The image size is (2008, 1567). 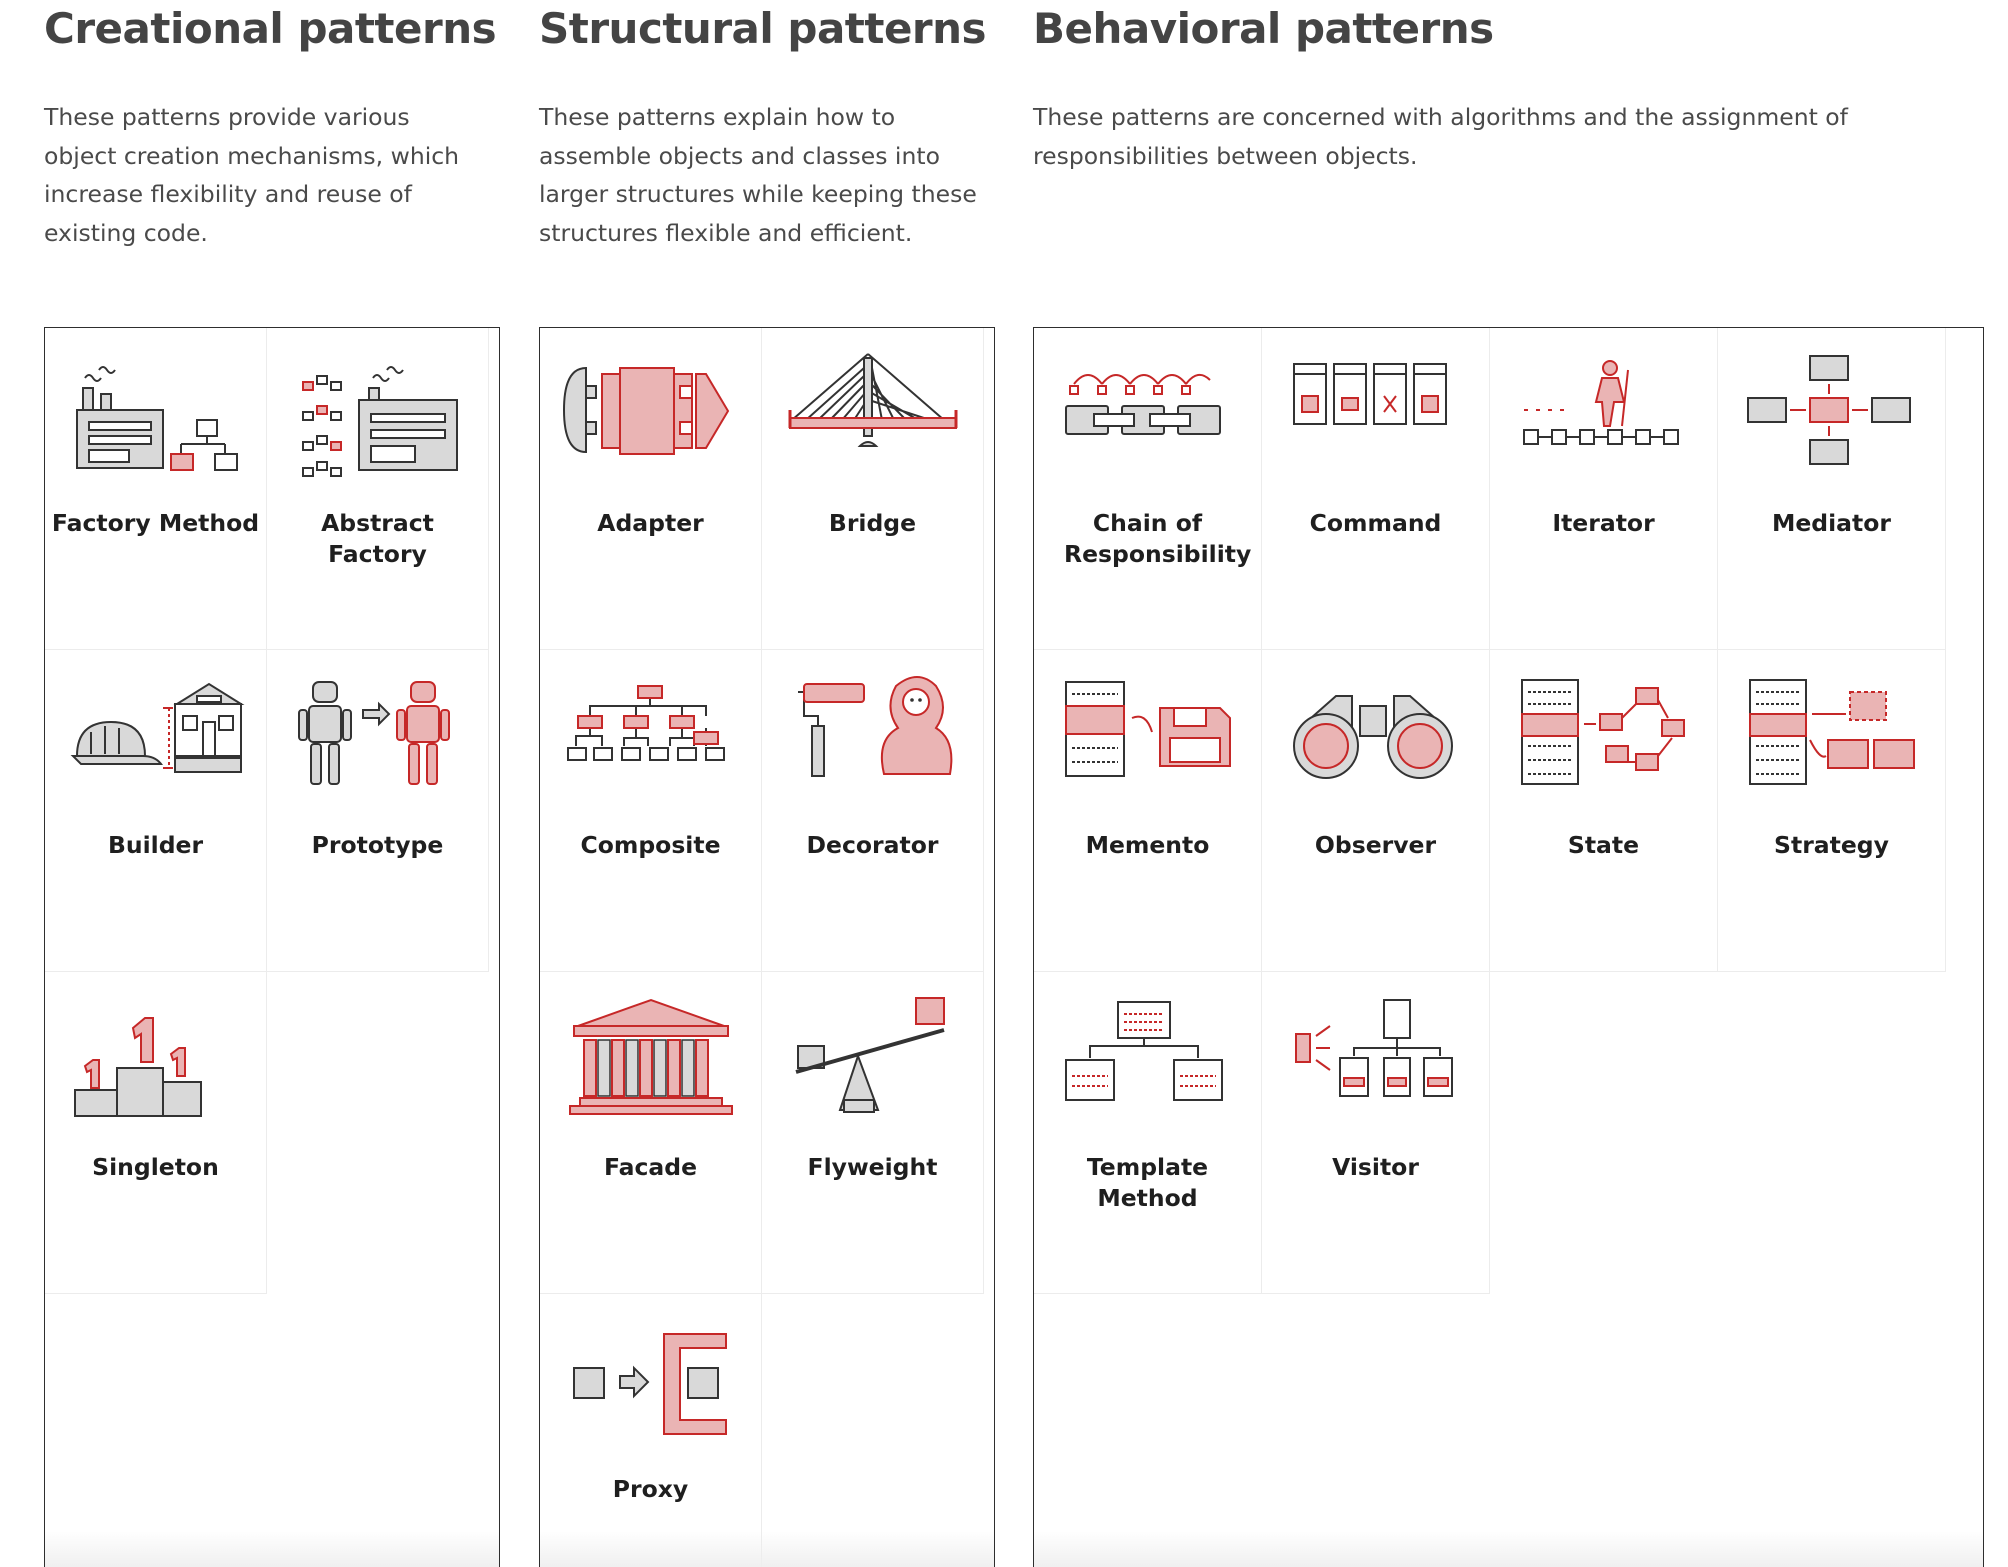 I want to click on pattern-card-adapter: Adapter, so click(x=651, y=489).